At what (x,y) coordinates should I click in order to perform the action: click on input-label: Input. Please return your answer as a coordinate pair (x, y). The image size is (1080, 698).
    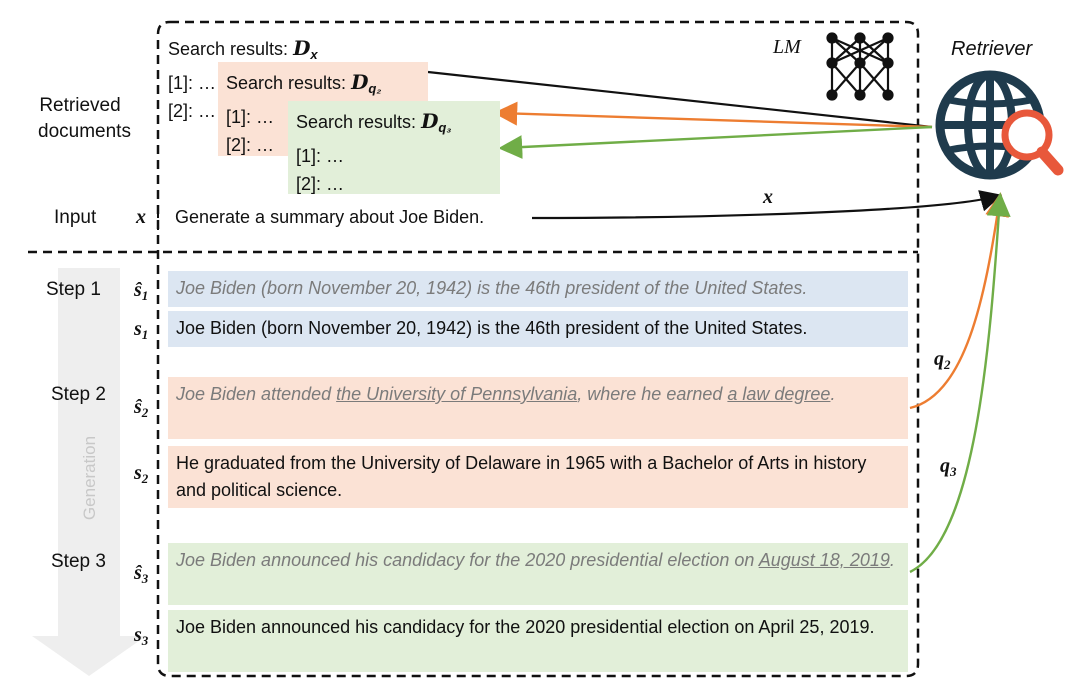
    Looking at the image, I should click on (75, 217).